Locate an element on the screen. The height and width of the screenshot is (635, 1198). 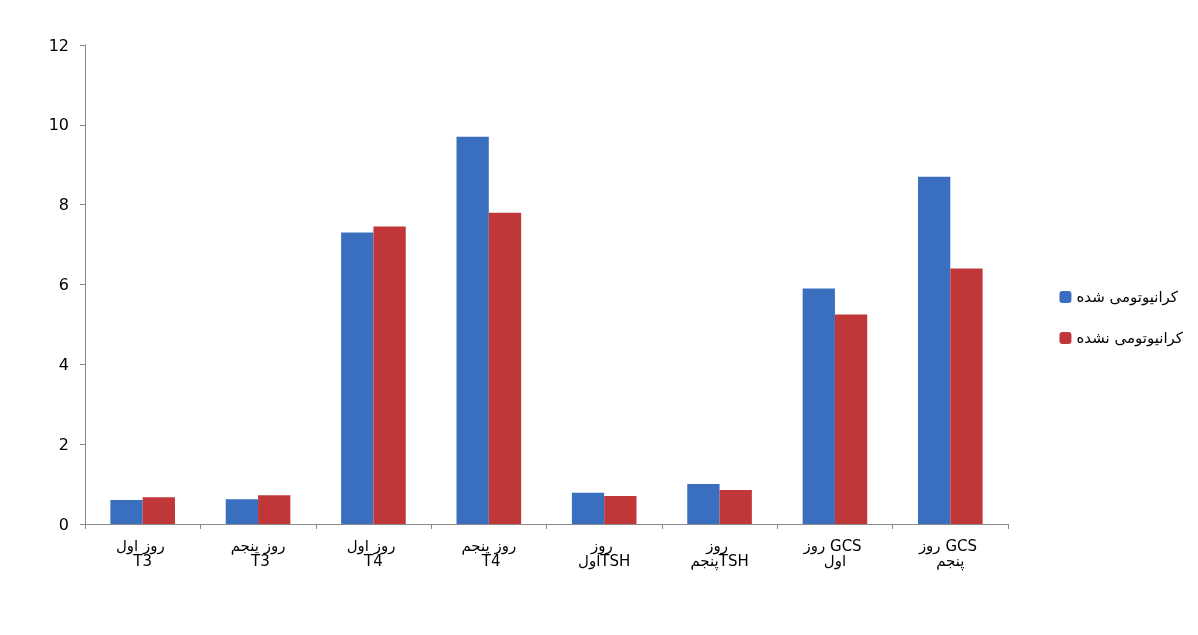
legend-label: کرانیوتومی نشده is located at coordinates (1130, 338).